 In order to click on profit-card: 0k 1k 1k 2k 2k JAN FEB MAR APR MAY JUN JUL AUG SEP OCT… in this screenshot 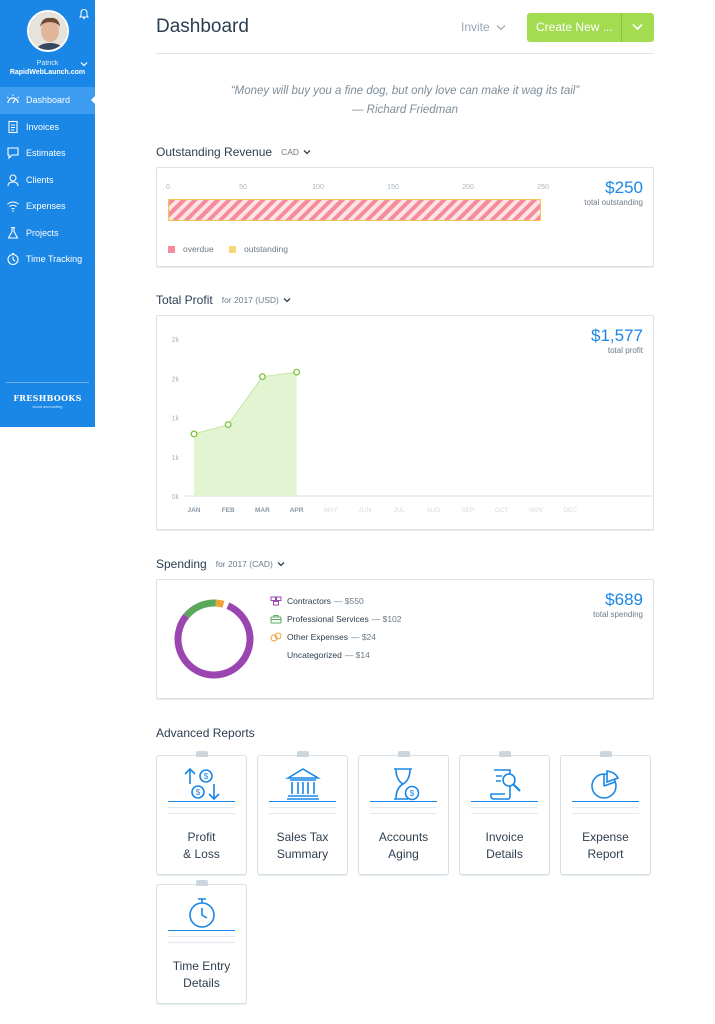, I will do `click(405, 422)`.